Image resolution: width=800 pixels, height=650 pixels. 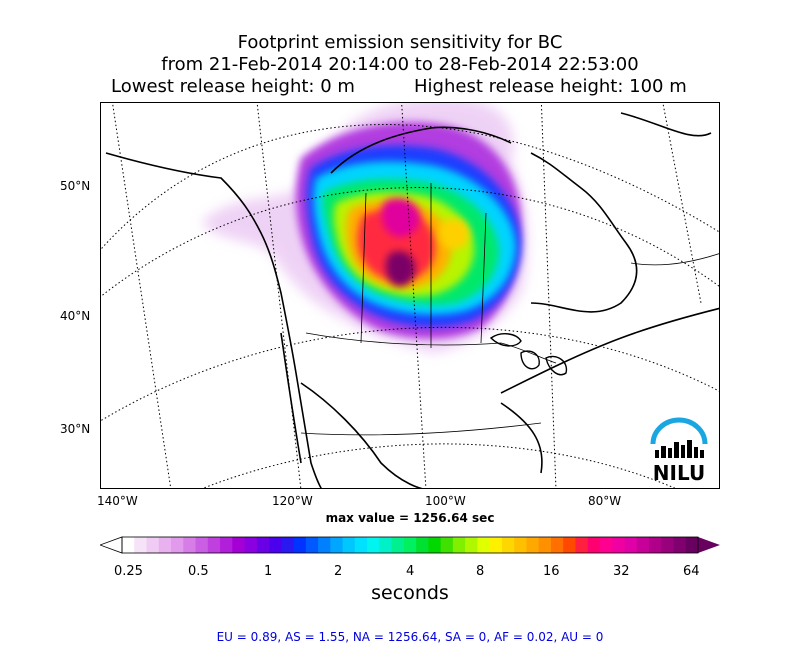 I want to click on great-lakes, so click(x=528, y=354).